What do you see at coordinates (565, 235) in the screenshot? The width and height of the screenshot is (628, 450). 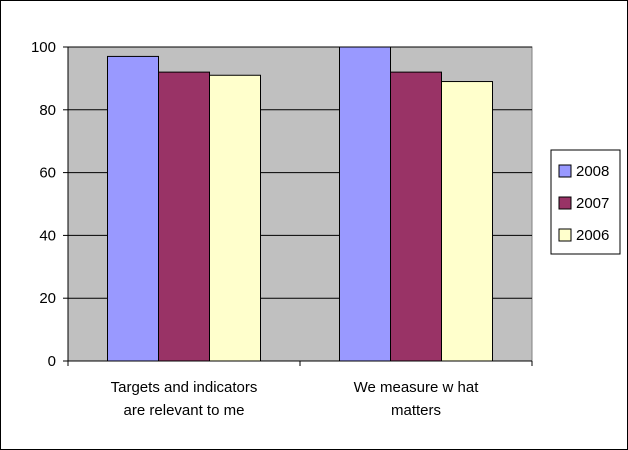 I see `legend-swatch-2006` at bounding box center [565, 235].